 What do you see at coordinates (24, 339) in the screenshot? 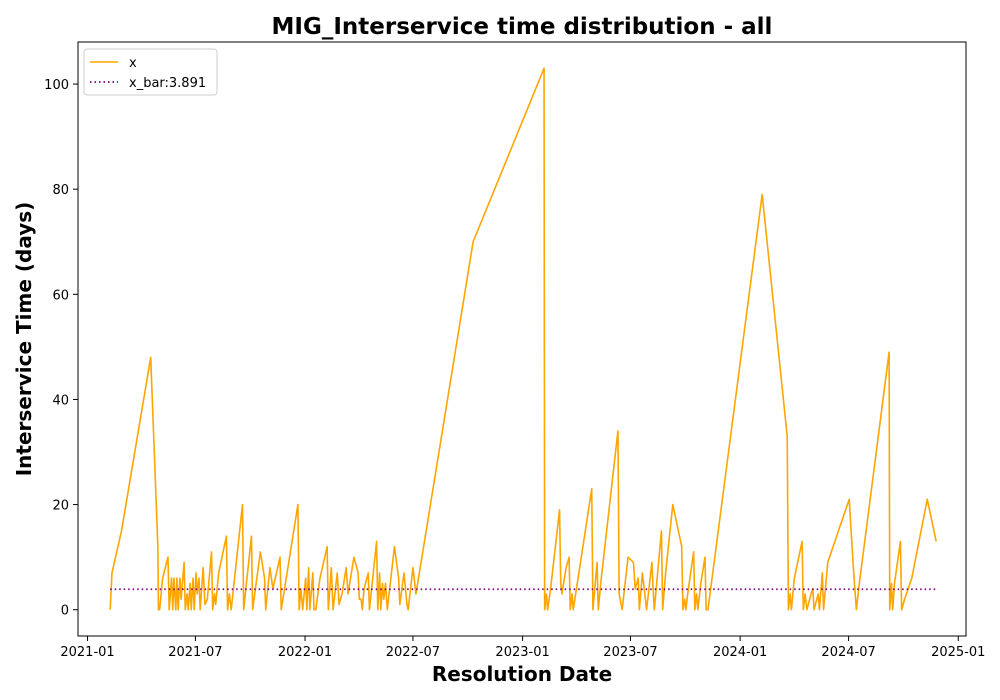
I see `y-axis-label: Interservice Time (days)` at bounding box center [24, 339].